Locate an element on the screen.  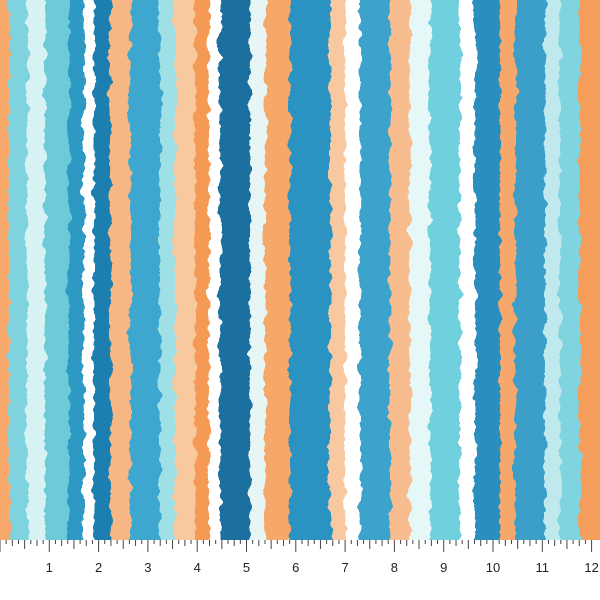
ruler-label: 6 is located at coordinates (295, 567).